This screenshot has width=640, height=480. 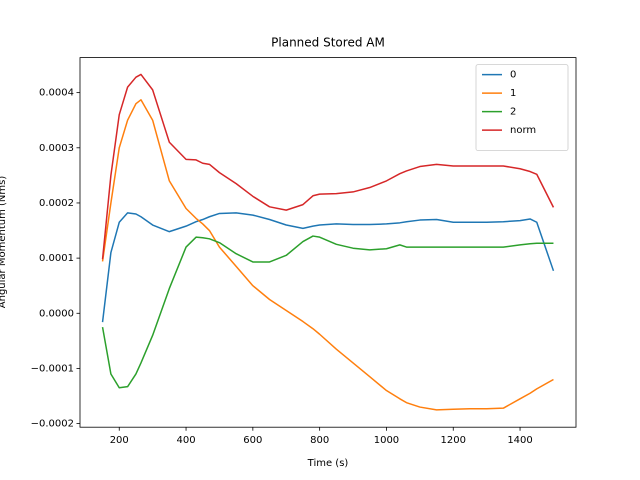 I want to click on y-axis-label: Angular Momentum (Nms), so click(x=4, y=242).